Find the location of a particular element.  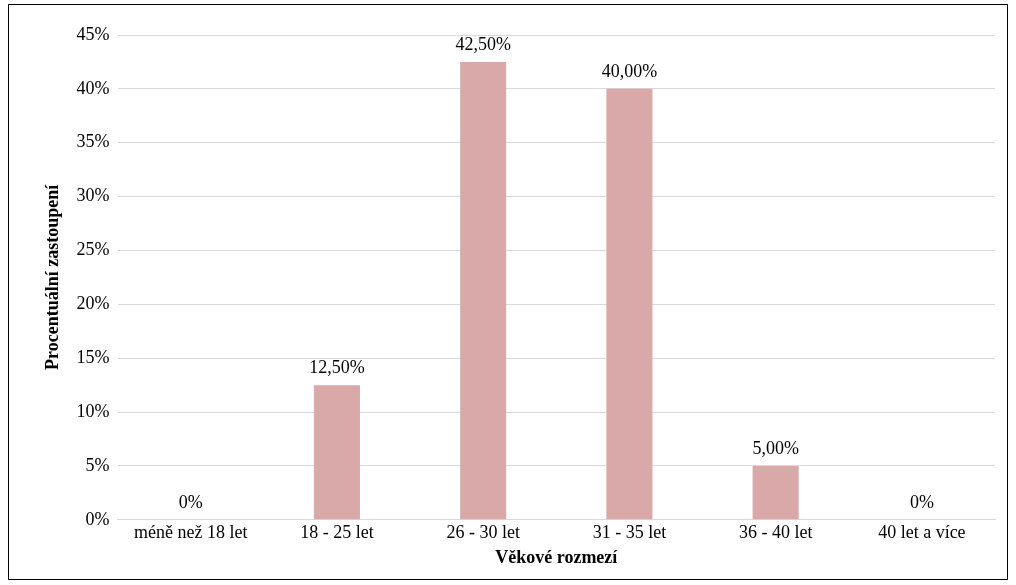

data-label: 5,00% is located at coordinates (775, 447).